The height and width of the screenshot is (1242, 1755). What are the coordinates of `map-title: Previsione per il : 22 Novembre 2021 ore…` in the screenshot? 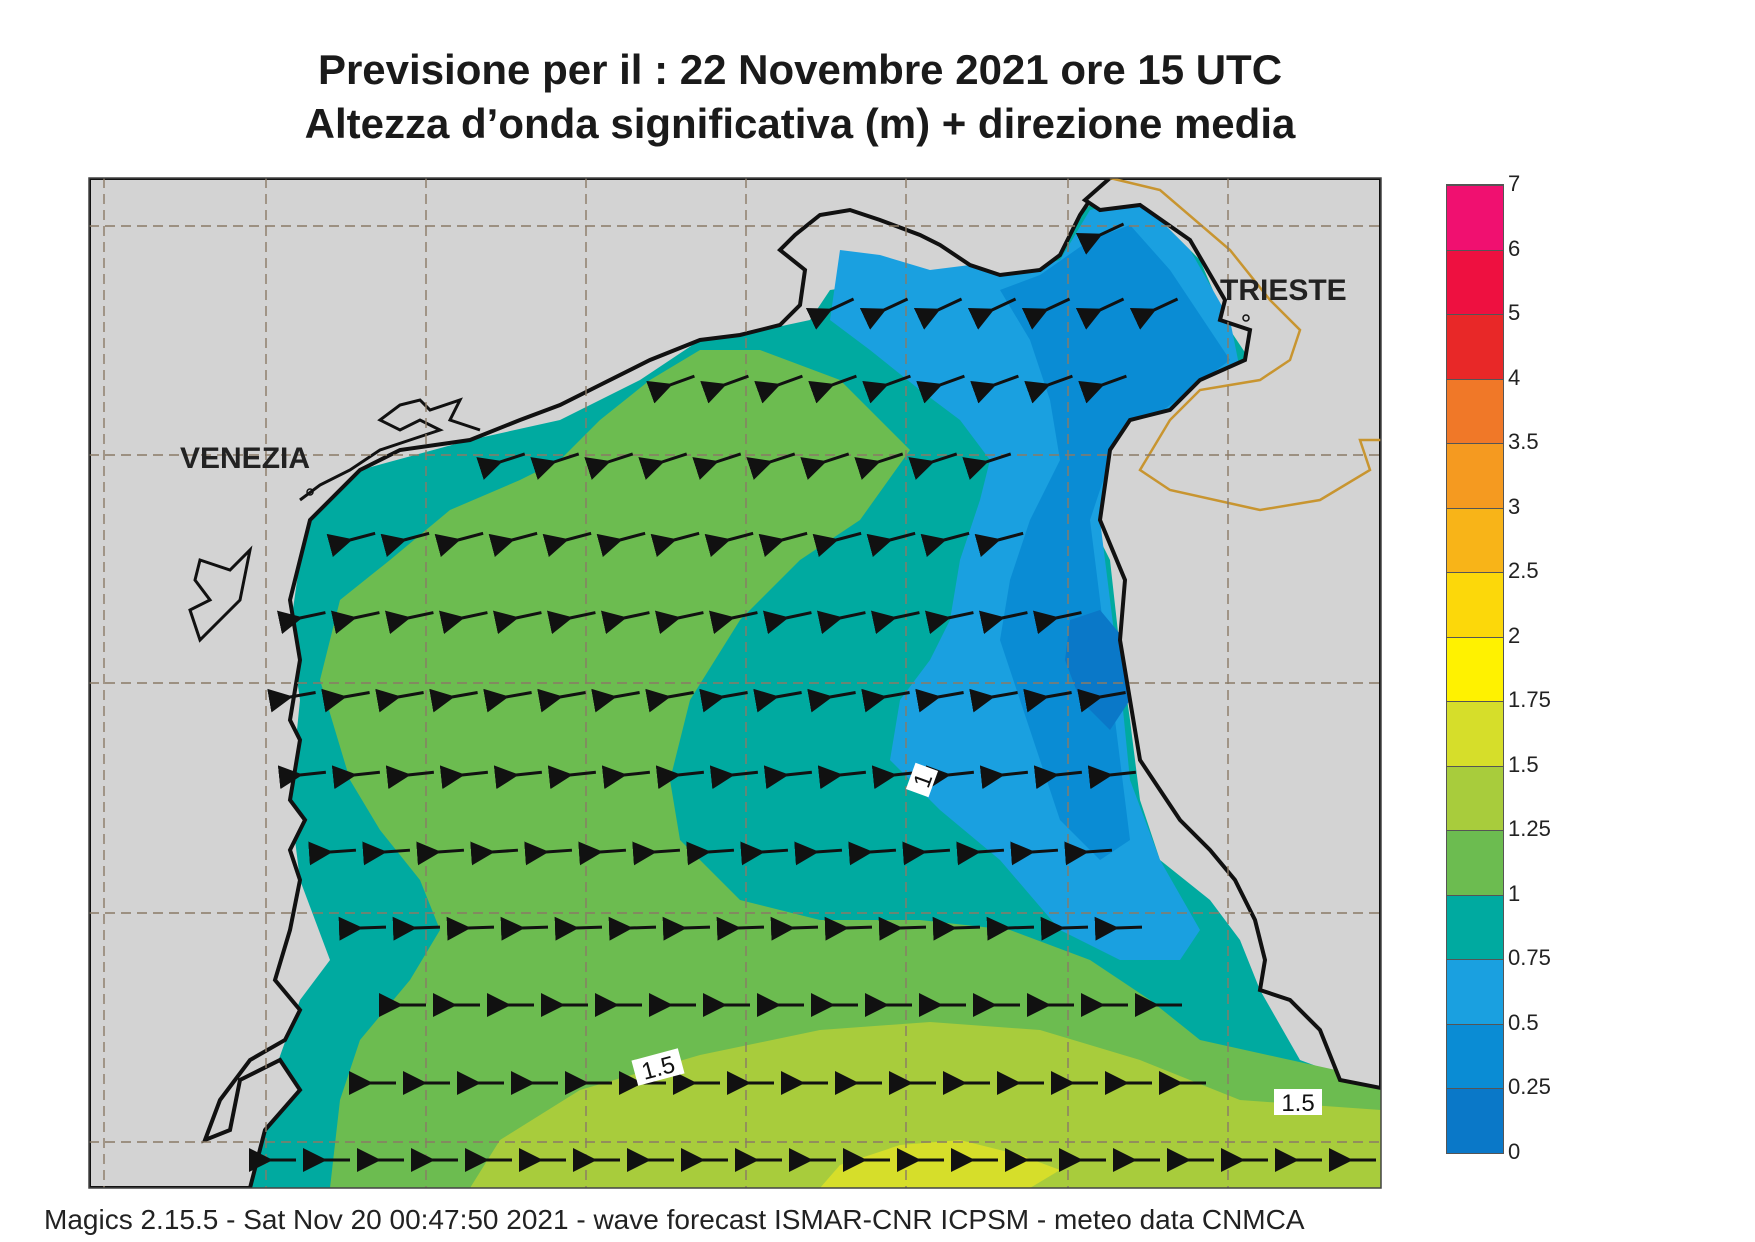 It's located at (800, 69).